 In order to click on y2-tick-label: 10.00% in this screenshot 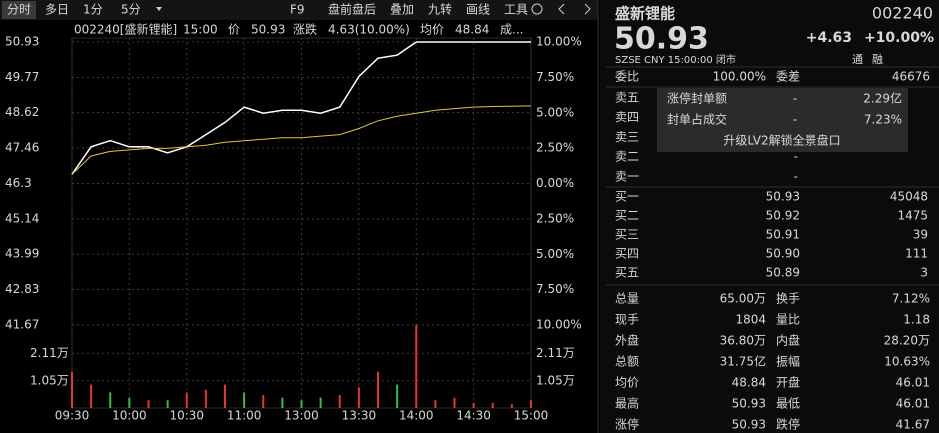, I will do `click(559, 42)`.